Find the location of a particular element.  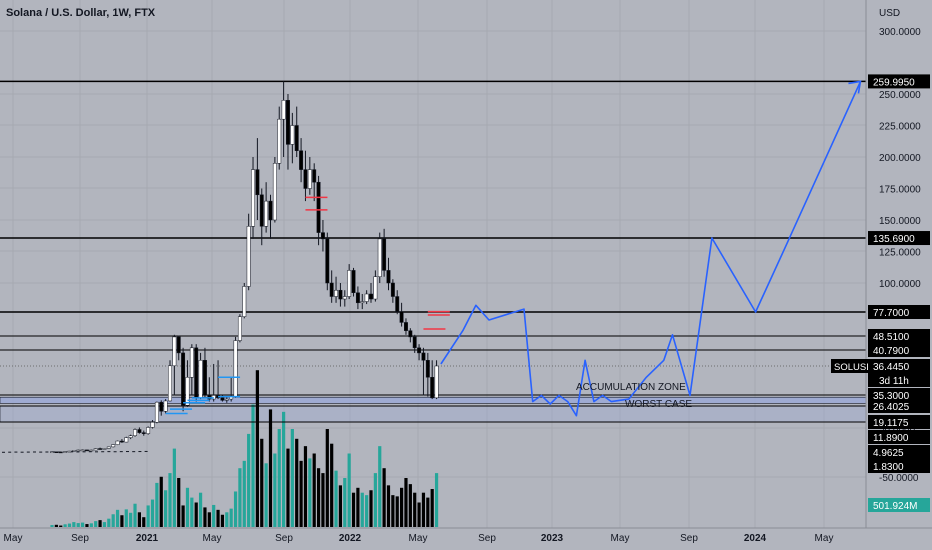

zone-label: ACCUMULATION ZONE is located at coordinates (631, 387).